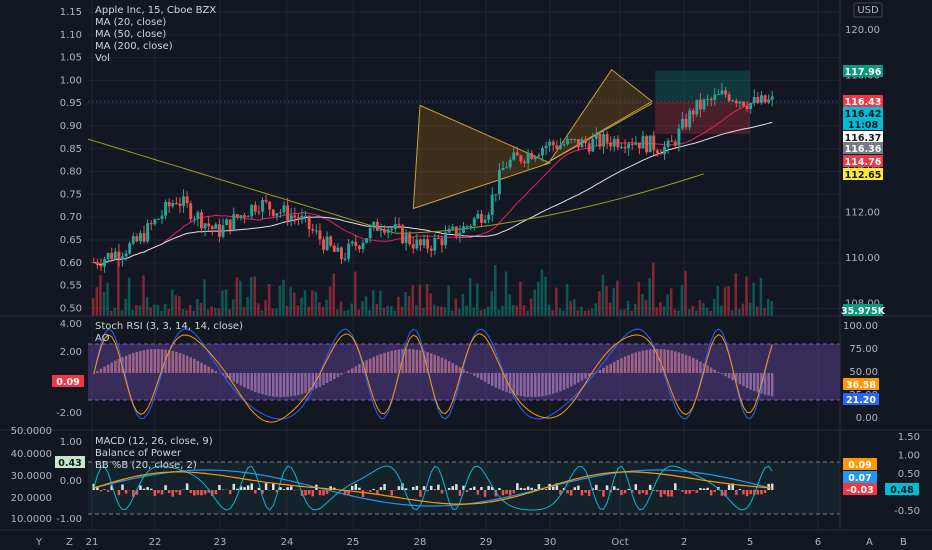  What do you see at coordinates (154, 441) in the screenshot?
I see `legend-macd: MACD (12, 26, close, 9)` at bounding box center [154, 441].